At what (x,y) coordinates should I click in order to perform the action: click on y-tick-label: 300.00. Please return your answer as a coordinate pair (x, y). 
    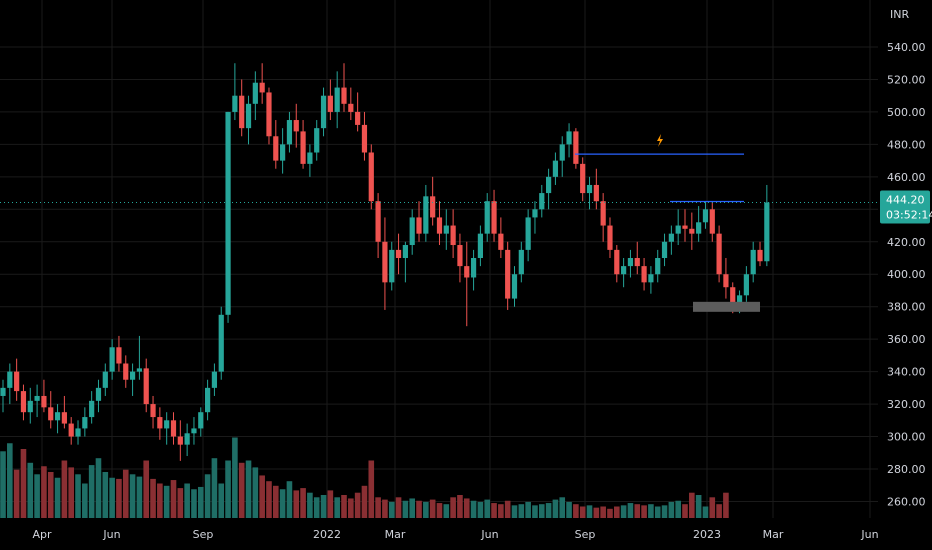
    Looking at the image, I should click on (906, 437).